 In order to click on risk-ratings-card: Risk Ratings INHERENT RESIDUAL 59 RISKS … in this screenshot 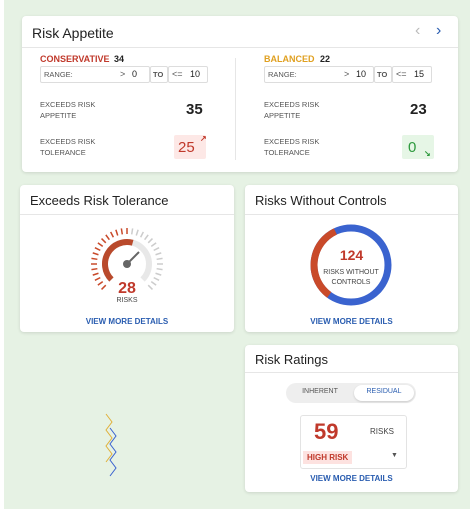, I will do `click(351, 418)`.